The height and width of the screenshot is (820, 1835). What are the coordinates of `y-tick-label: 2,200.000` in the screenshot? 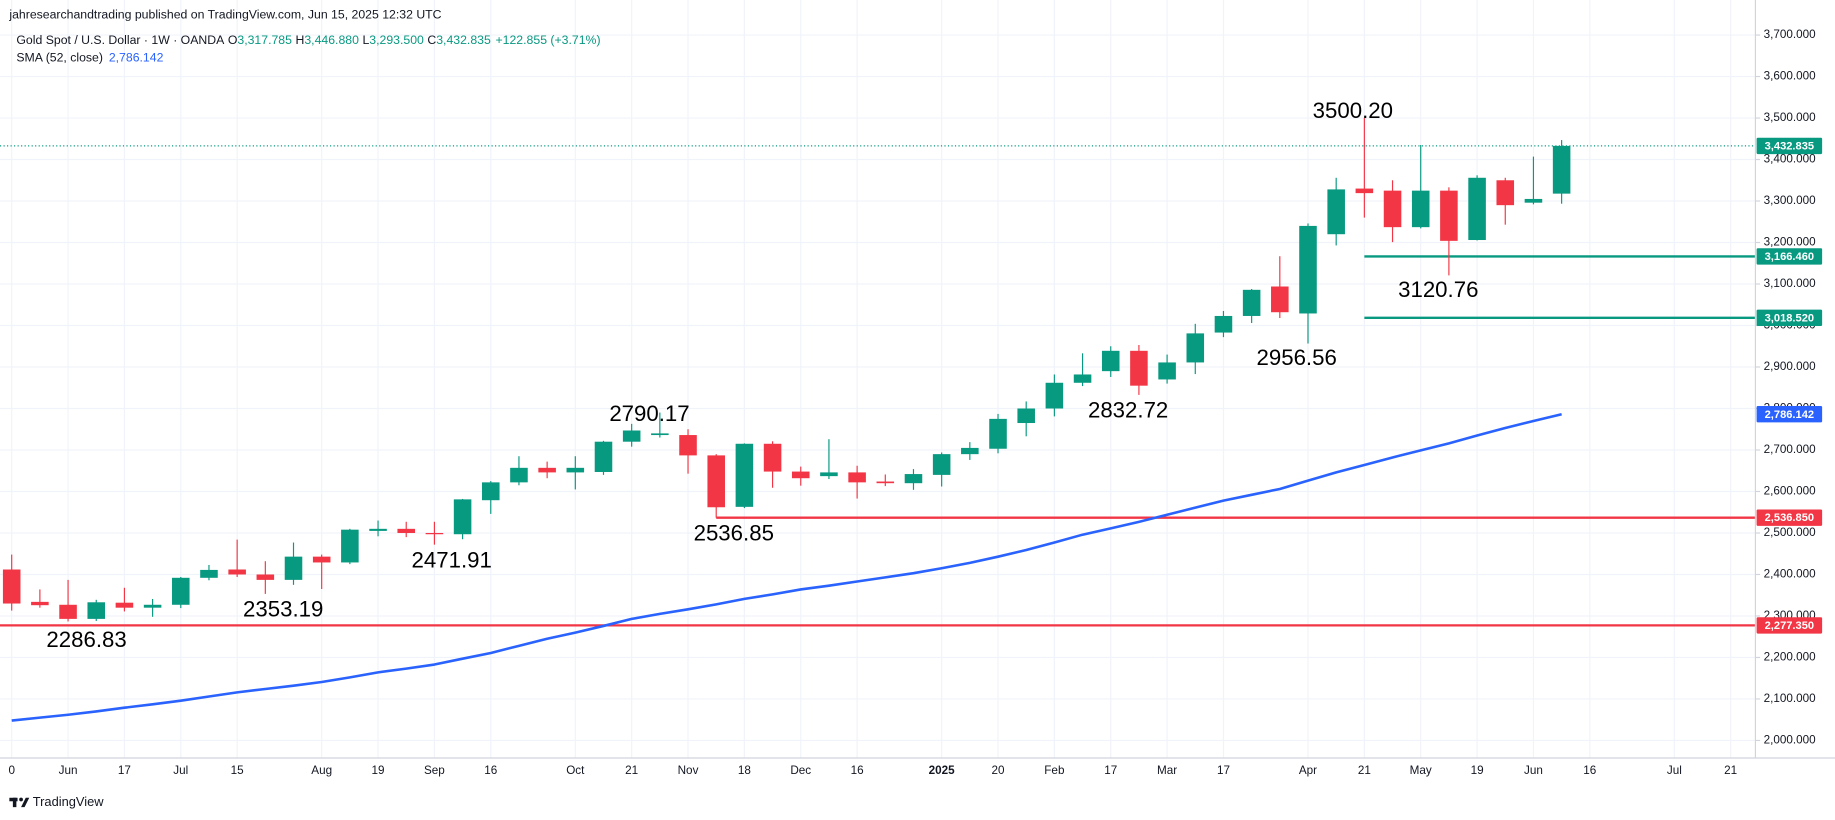 It's located at (1790, 657).